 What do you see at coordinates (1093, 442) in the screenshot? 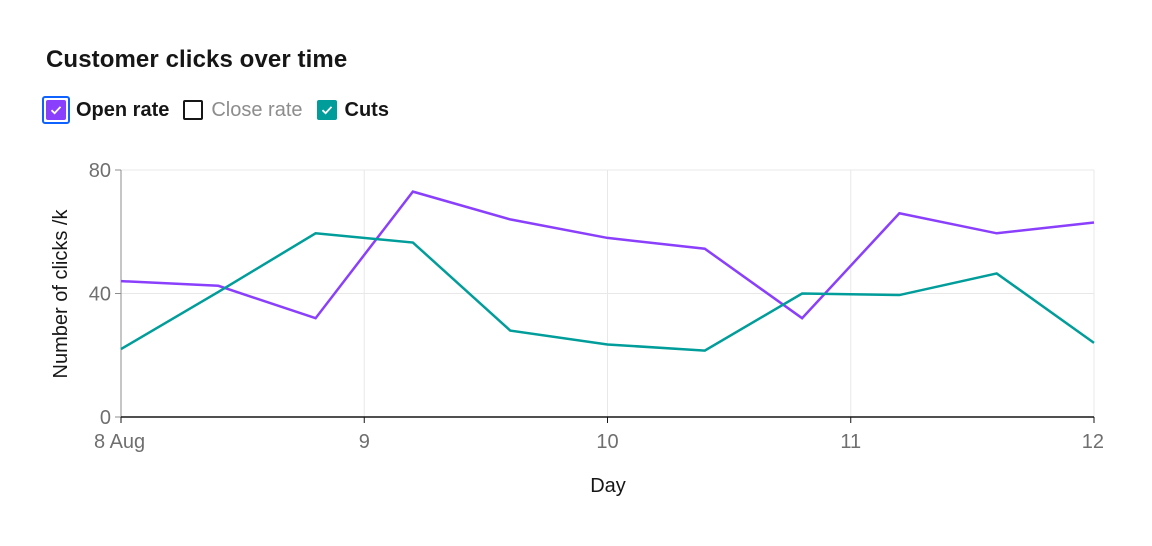
I see `x-tick-label: 12` at bounding box center [1093, 442].